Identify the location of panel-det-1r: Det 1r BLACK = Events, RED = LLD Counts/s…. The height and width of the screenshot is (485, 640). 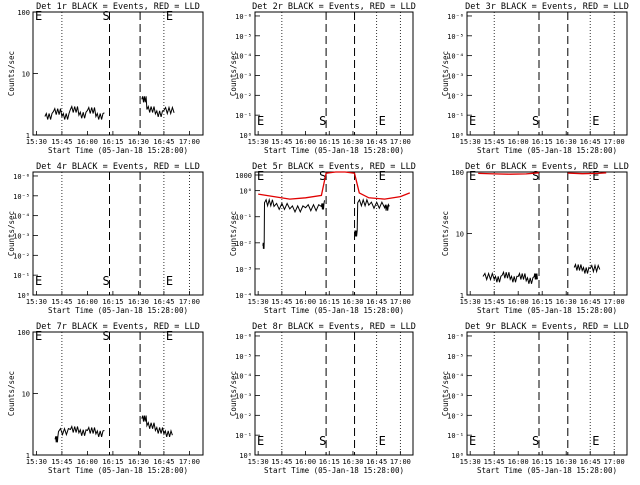
(105, 78).